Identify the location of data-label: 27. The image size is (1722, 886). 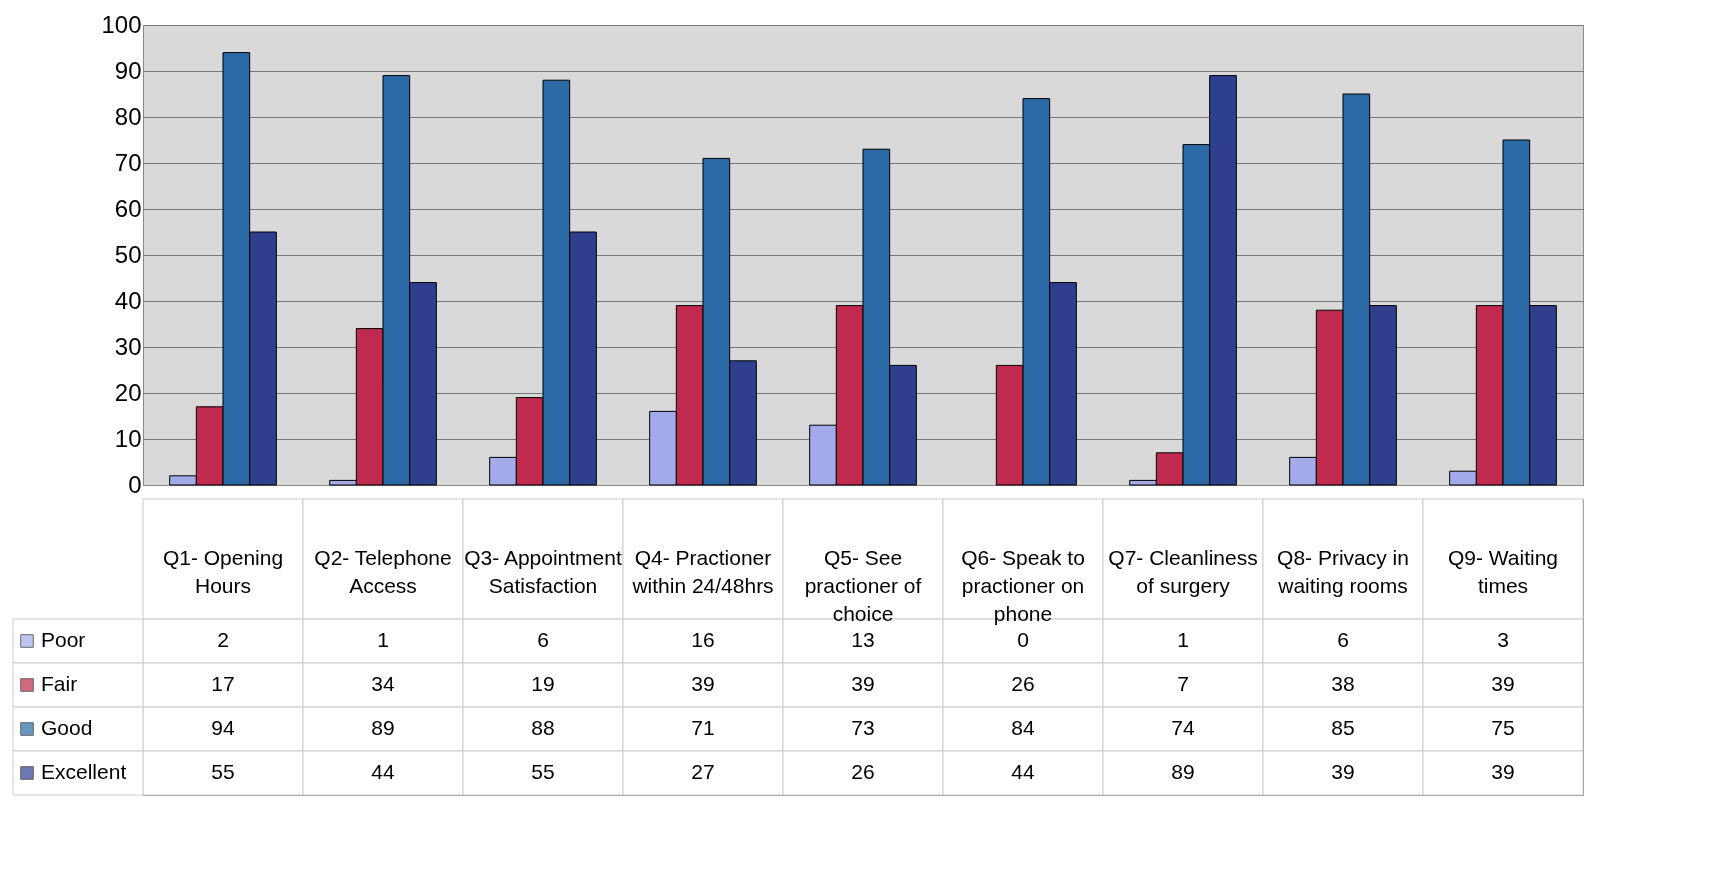
(703, 771).